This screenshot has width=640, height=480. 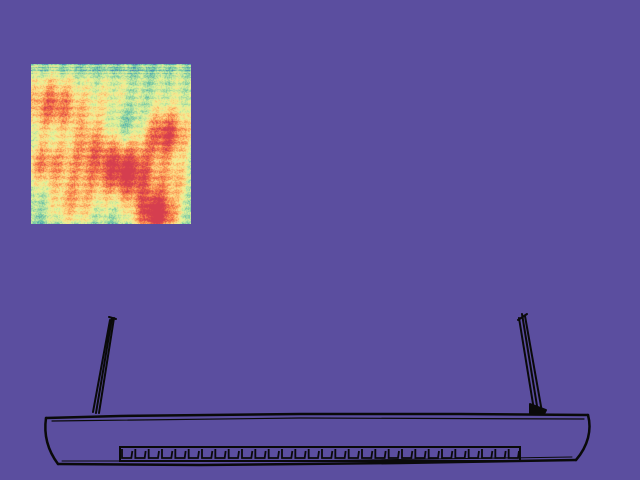 I want to click on router-body-right, so click(x=582, y=437).